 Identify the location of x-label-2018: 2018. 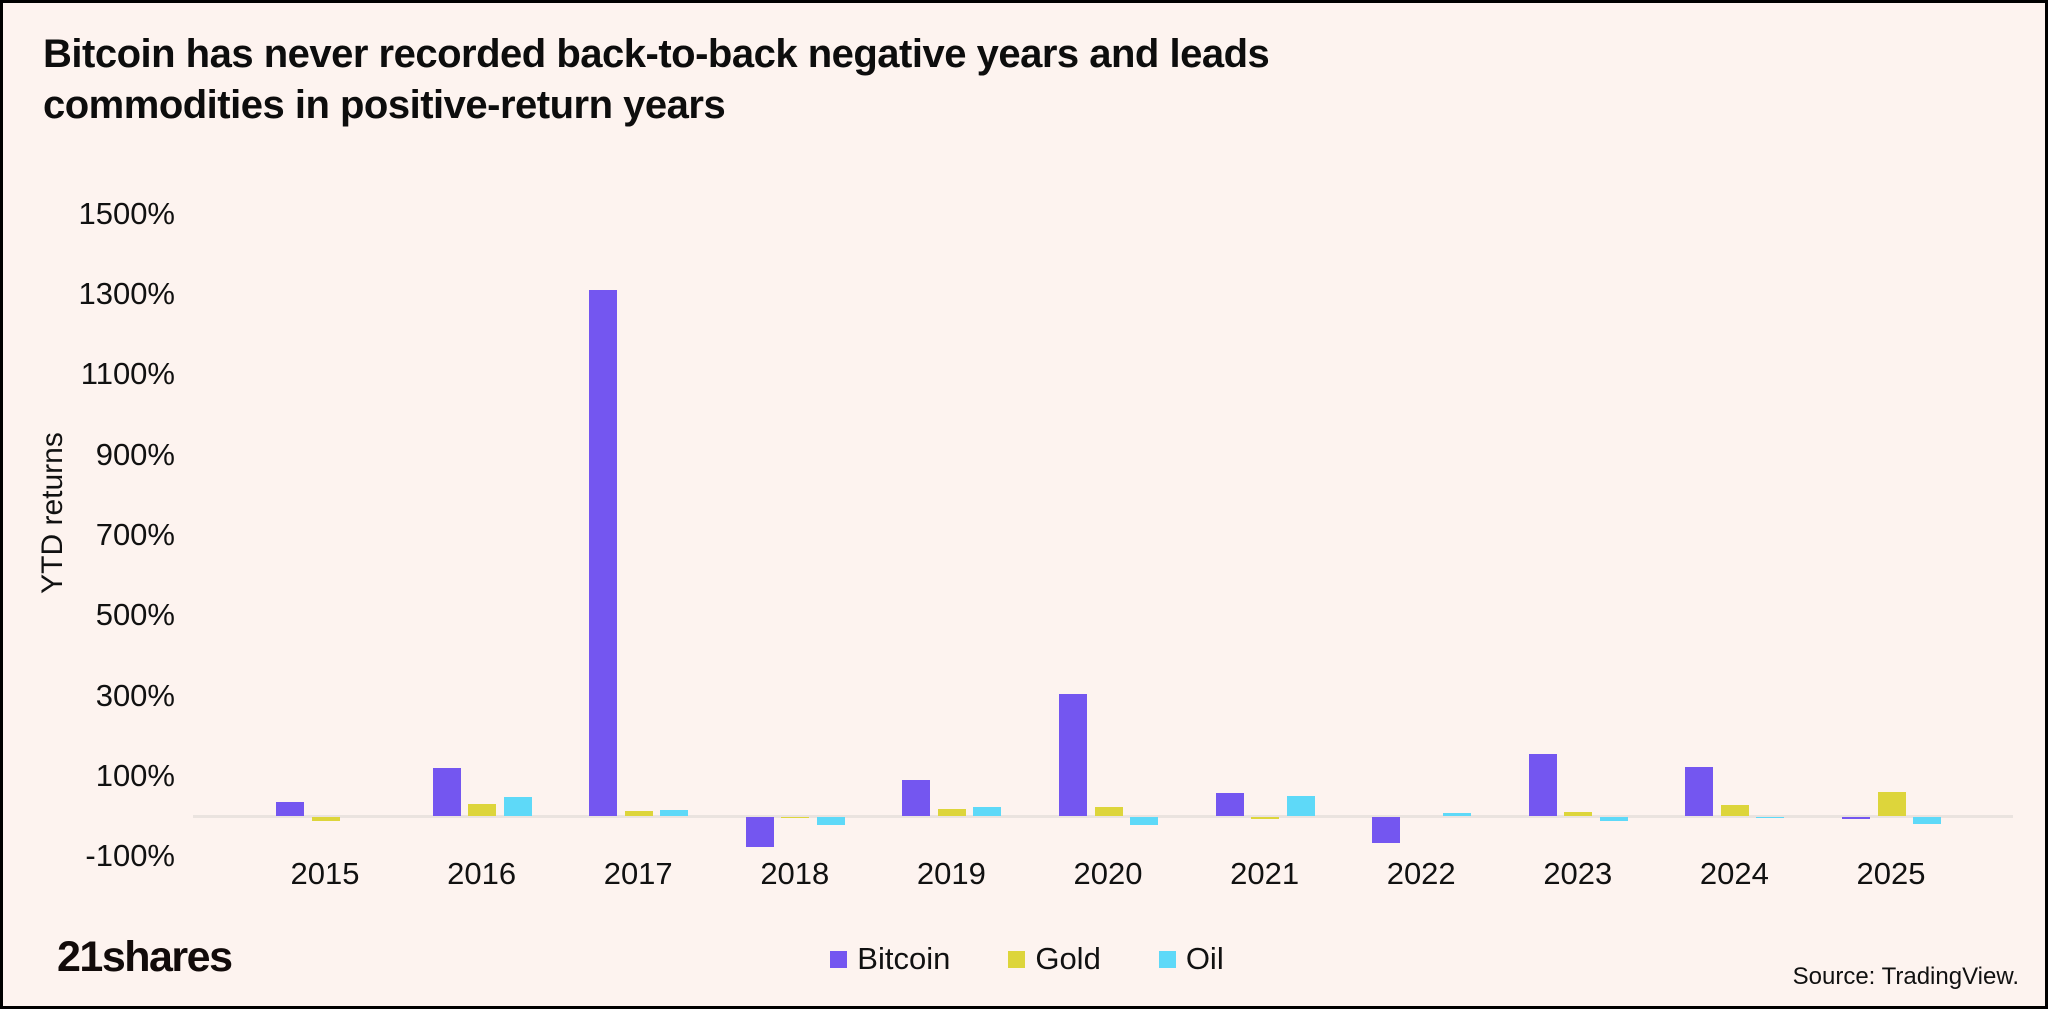
(795, 873).